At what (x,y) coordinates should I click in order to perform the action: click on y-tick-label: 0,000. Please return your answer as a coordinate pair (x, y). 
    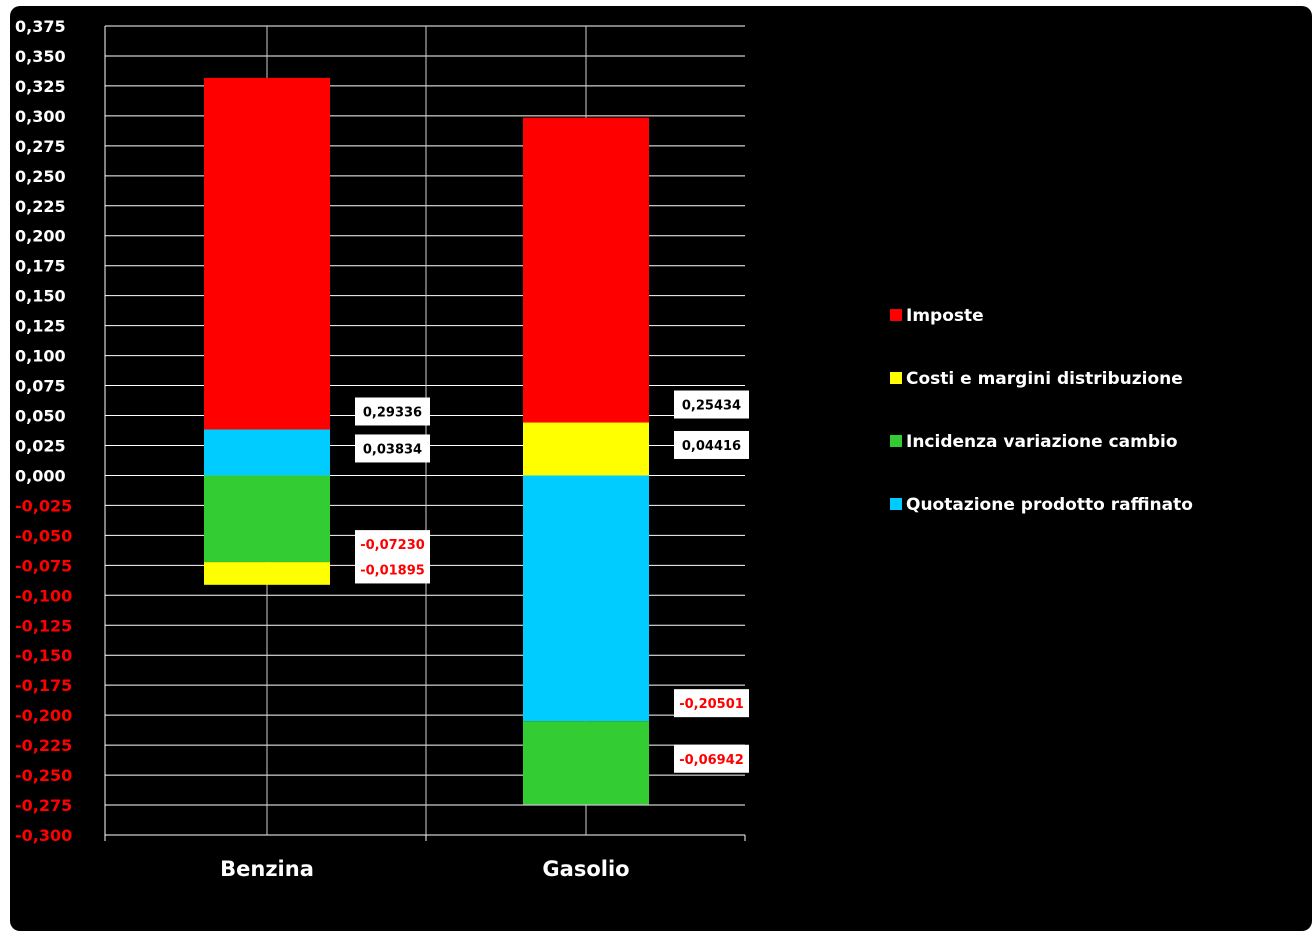
    Looking at the image, I should click on (40, 475).